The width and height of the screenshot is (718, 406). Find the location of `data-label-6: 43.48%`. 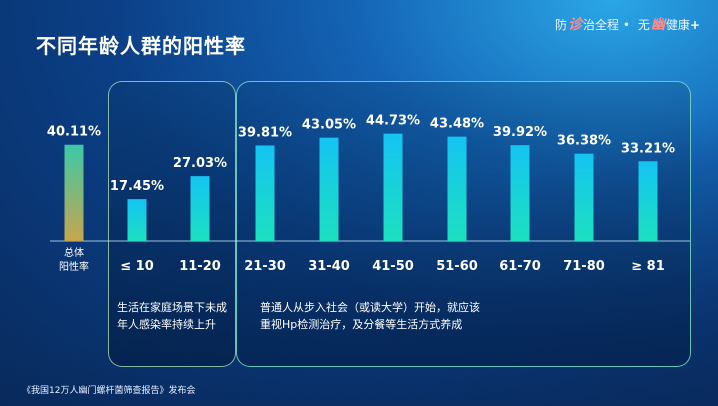

data-label-6: 43.48% is located at coordinates (457, 124).